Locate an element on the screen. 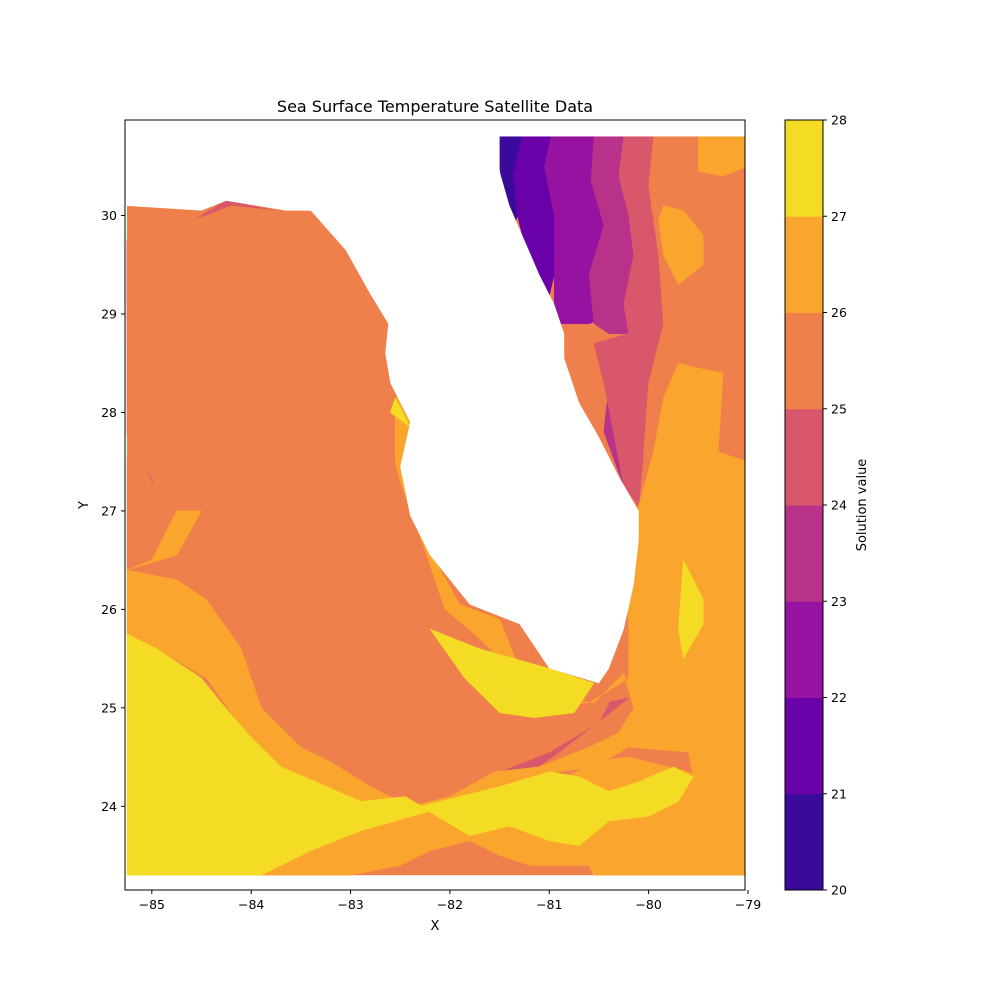 This screenshot has width=1000, height=1000. colorbar-tick-label: 22 is located at coordinates (839, 697).